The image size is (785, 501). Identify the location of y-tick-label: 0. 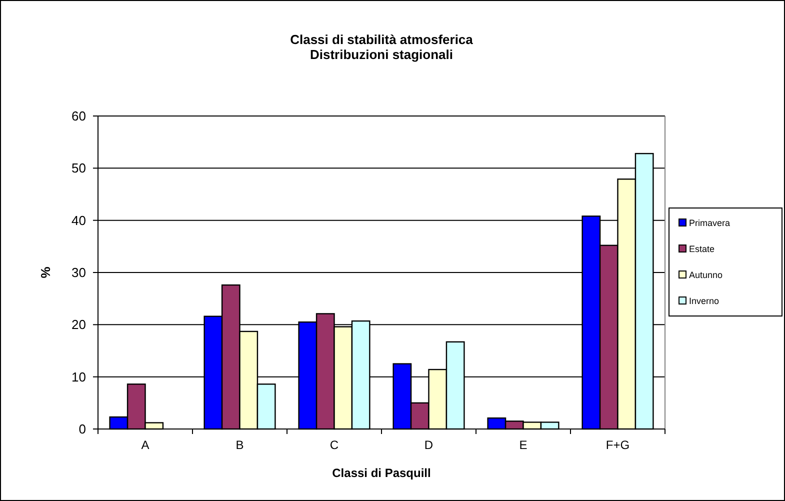
(82, 429).